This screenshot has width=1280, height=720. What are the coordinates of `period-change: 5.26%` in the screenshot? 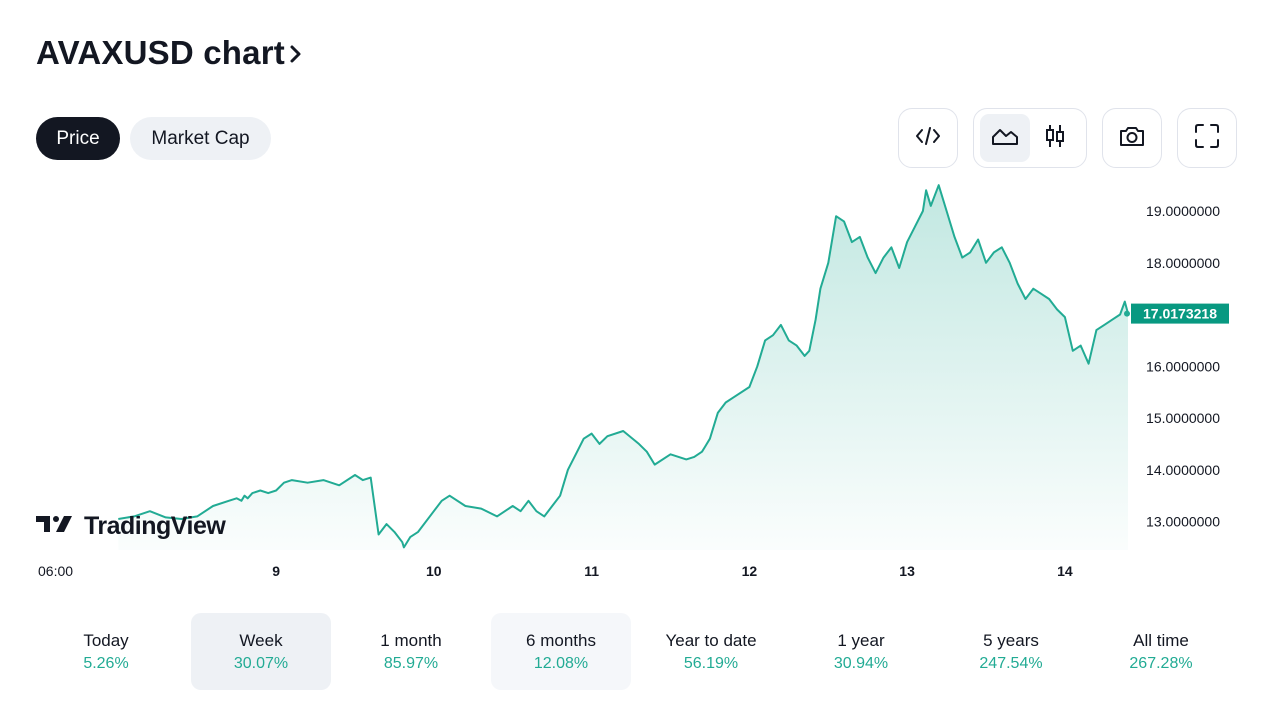 It's located at (106, 663).